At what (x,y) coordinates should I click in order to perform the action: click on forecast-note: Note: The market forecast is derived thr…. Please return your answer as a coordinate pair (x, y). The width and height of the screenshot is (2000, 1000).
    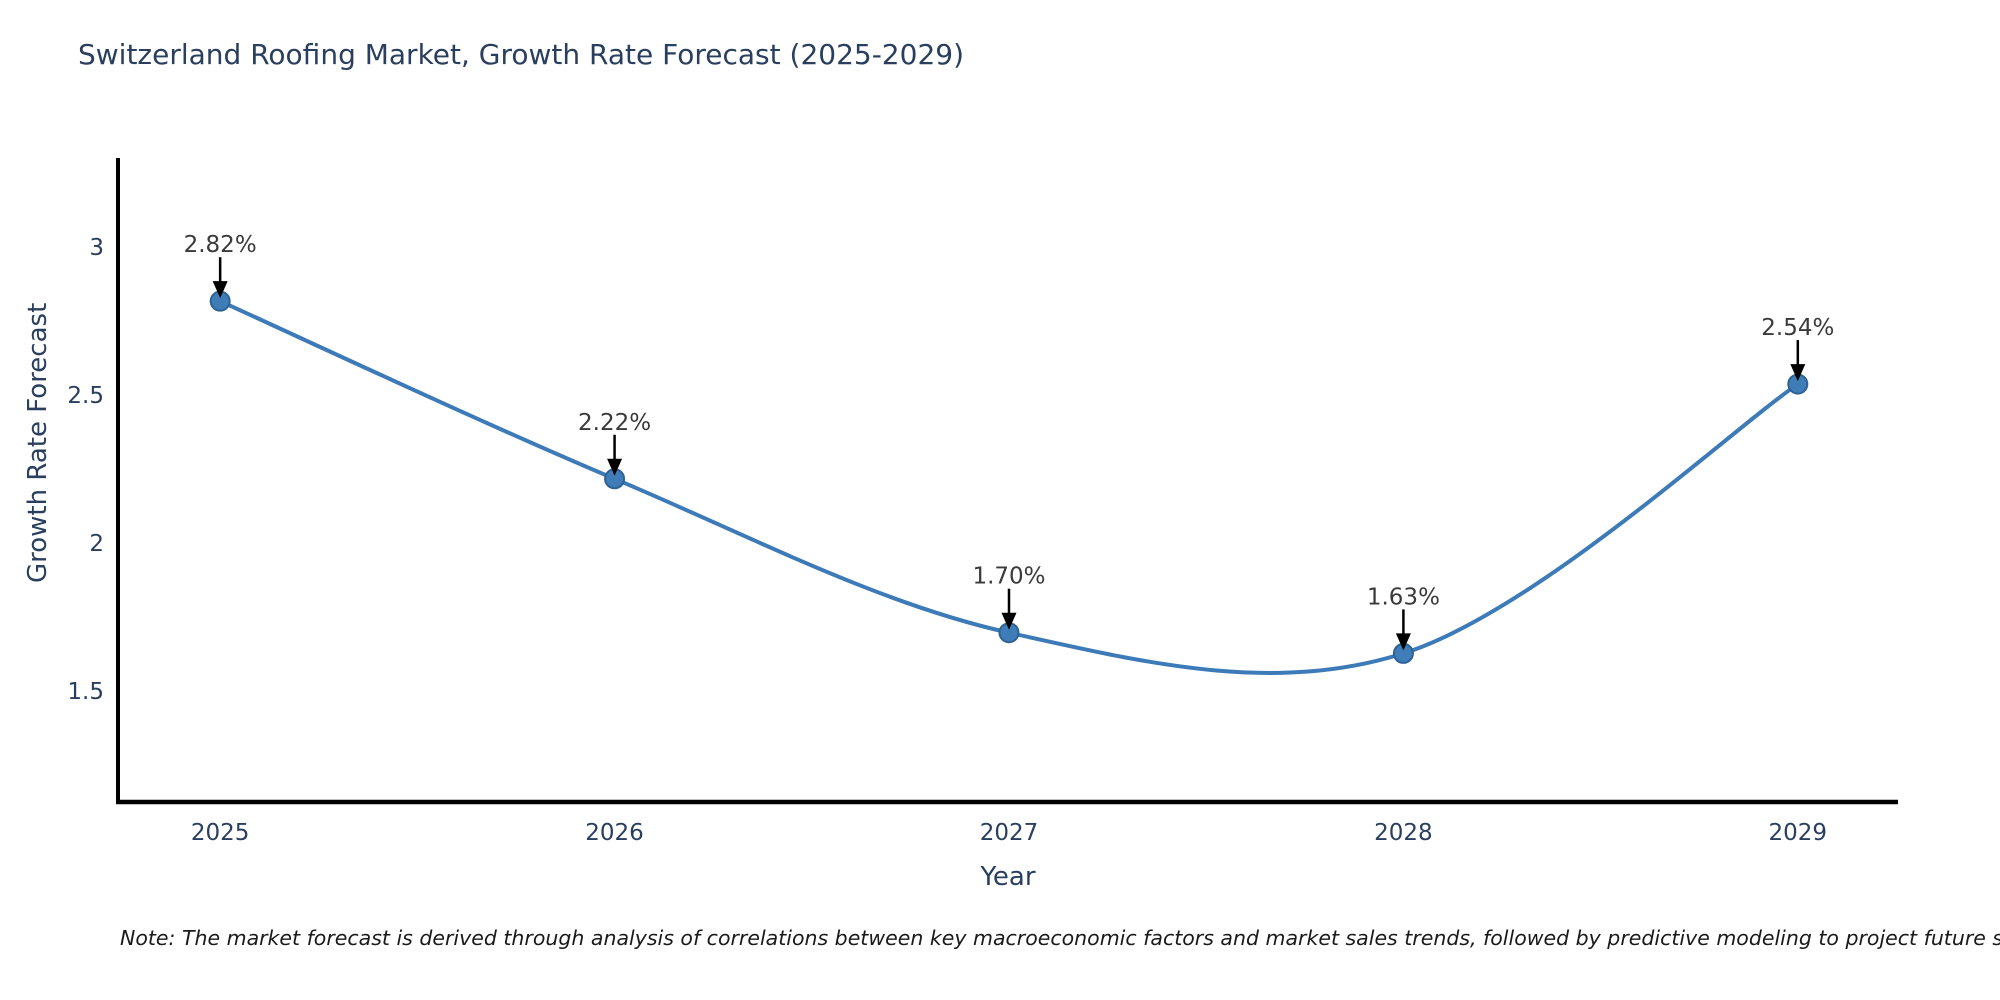
    Looking at the image, I should click on (1060, 938).